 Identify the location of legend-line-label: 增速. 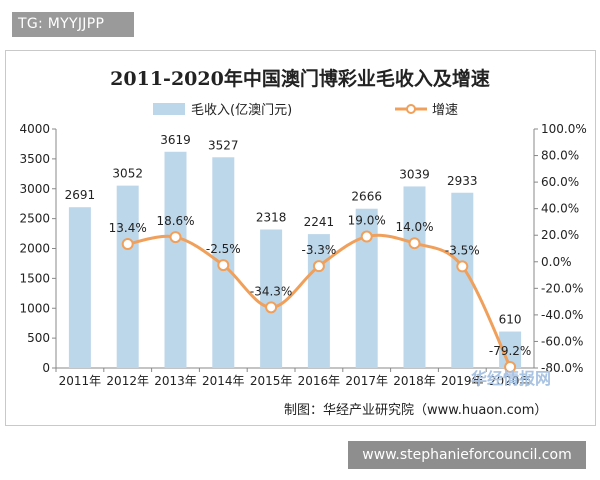
(445, 110).